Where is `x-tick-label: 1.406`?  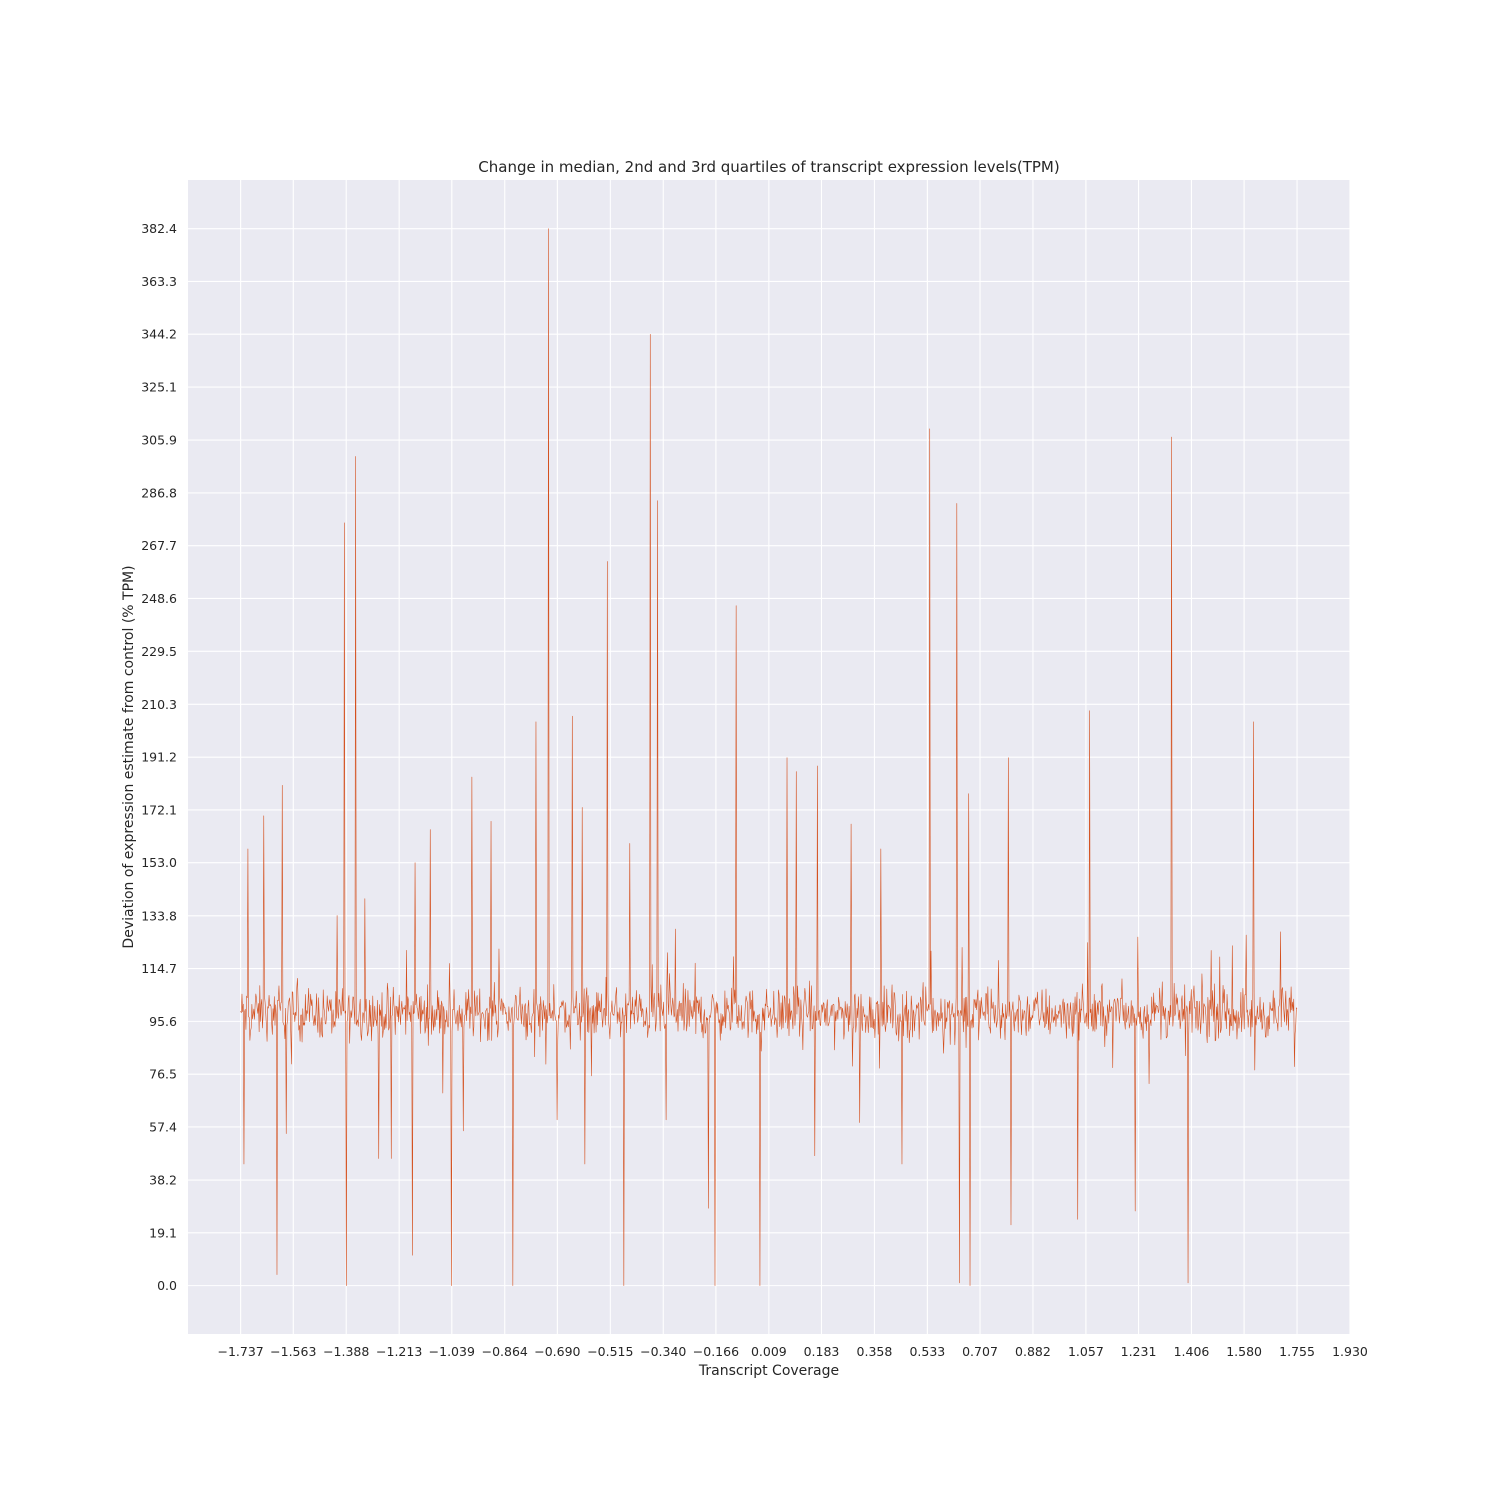
x-tick-label: 1.406 is located at coordinates (1192, 1351).